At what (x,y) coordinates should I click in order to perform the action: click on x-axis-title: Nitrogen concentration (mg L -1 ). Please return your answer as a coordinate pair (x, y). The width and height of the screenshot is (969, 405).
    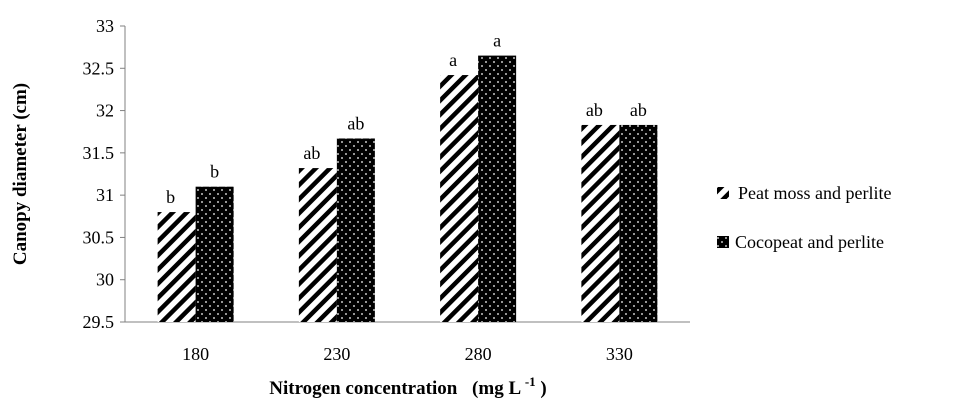
    Looking at the image, I should click on (408, 384).